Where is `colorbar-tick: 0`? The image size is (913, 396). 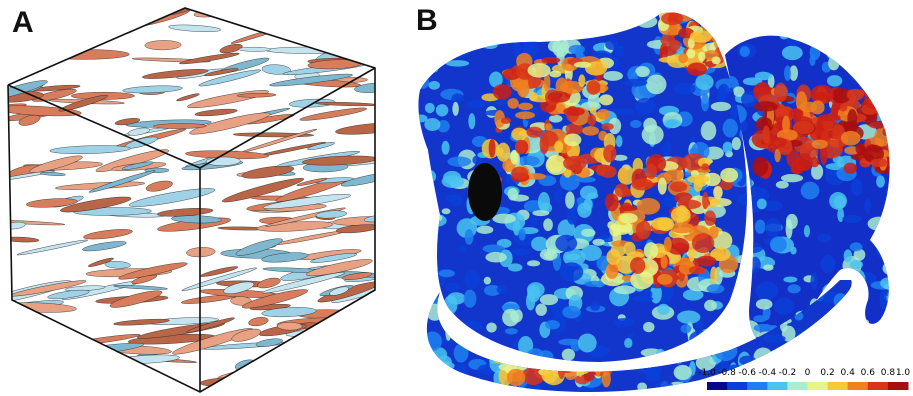 colorbar-tick: 0 is located at coordinates (807, 373).